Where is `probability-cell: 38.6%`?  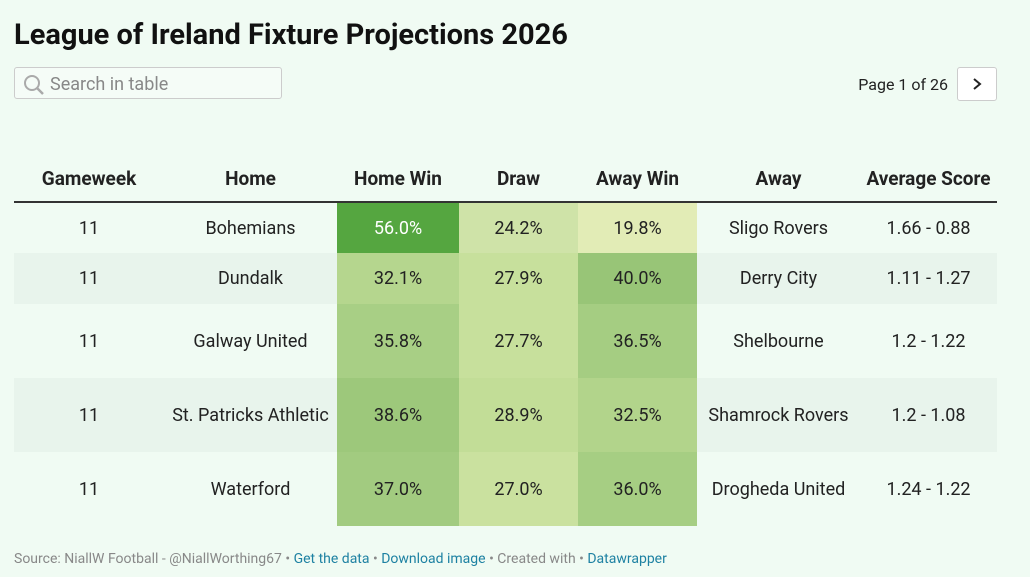 probability-cell: 38.6% is located at coordinates (398, 415).